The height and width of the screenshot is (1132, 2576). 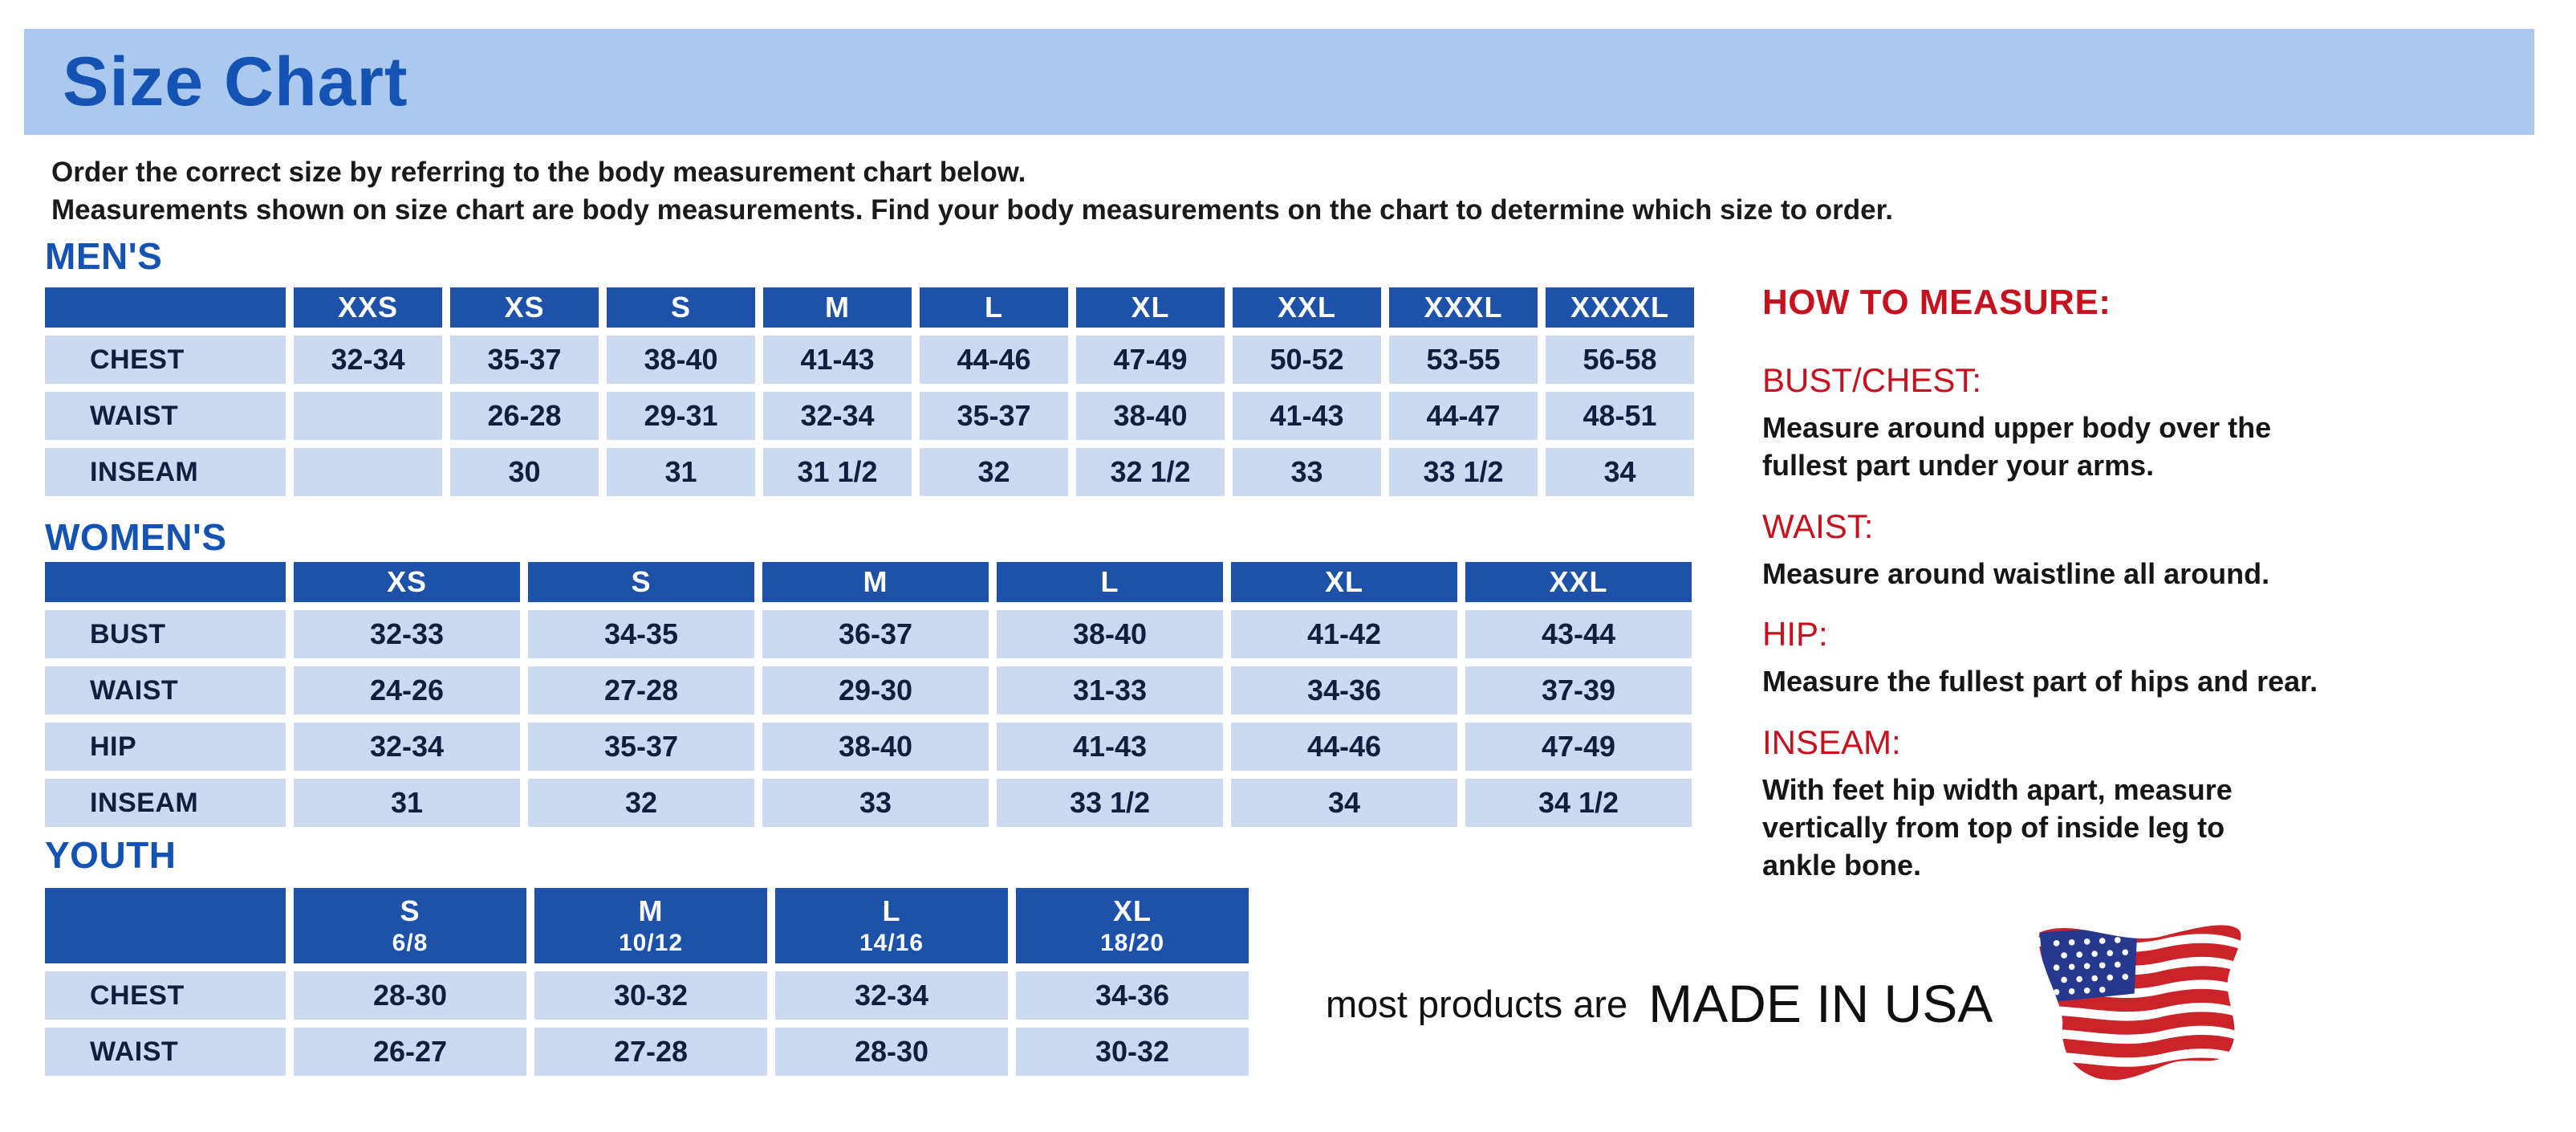 I want to click on value-cell: 48-51, so click(x=1620, y=416).